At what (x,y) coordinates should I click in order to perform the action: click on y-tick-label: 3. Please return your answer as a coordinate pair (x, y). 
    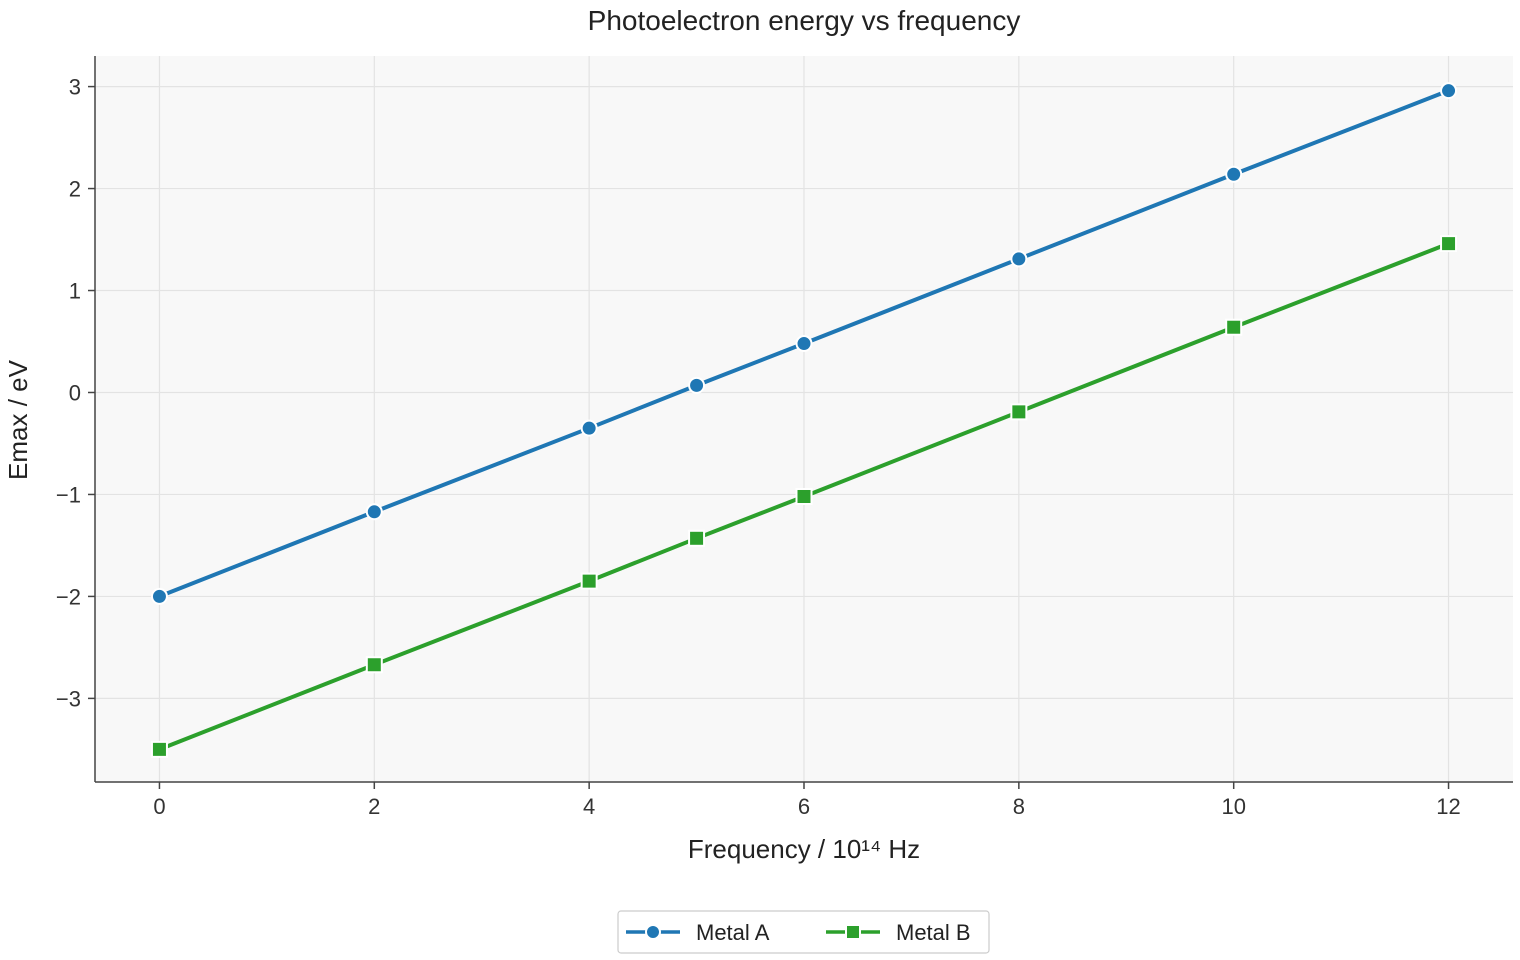
    Looking at the image, I should click on (75, 87).